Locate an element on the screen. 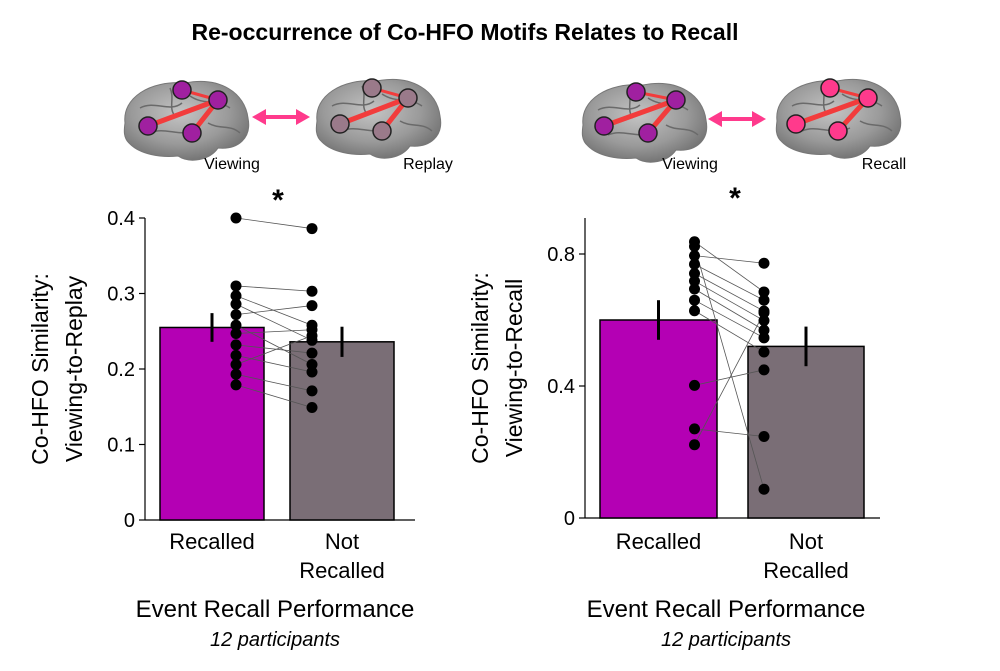 This screenshot has width=1000, height=671. schematic-recall: Viewing Recall is located at coordinates (743, 125).